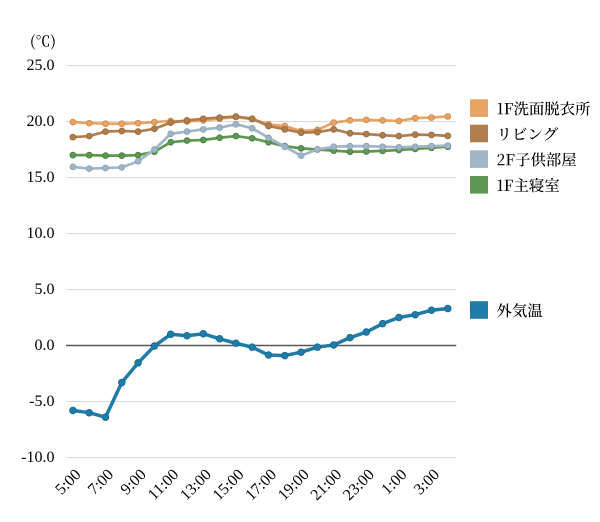 The height and width of the screenshot is (522, 600). I want to click on svg-text: 0.0, so click(45, 345).